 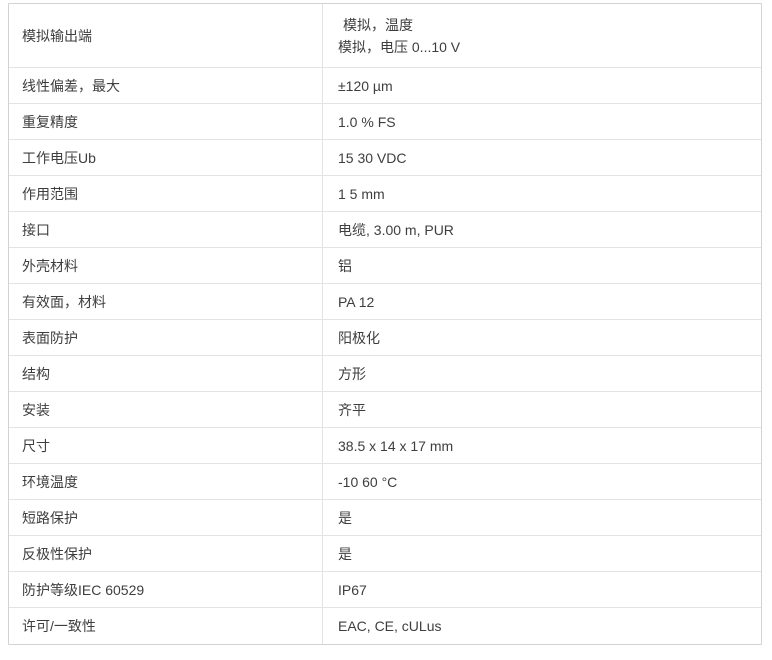 What do you see at coordinates (166, 589) in the screenshot?
I see `spec-label: 防护等级IEC 60529` at bounding box center [166, 589].